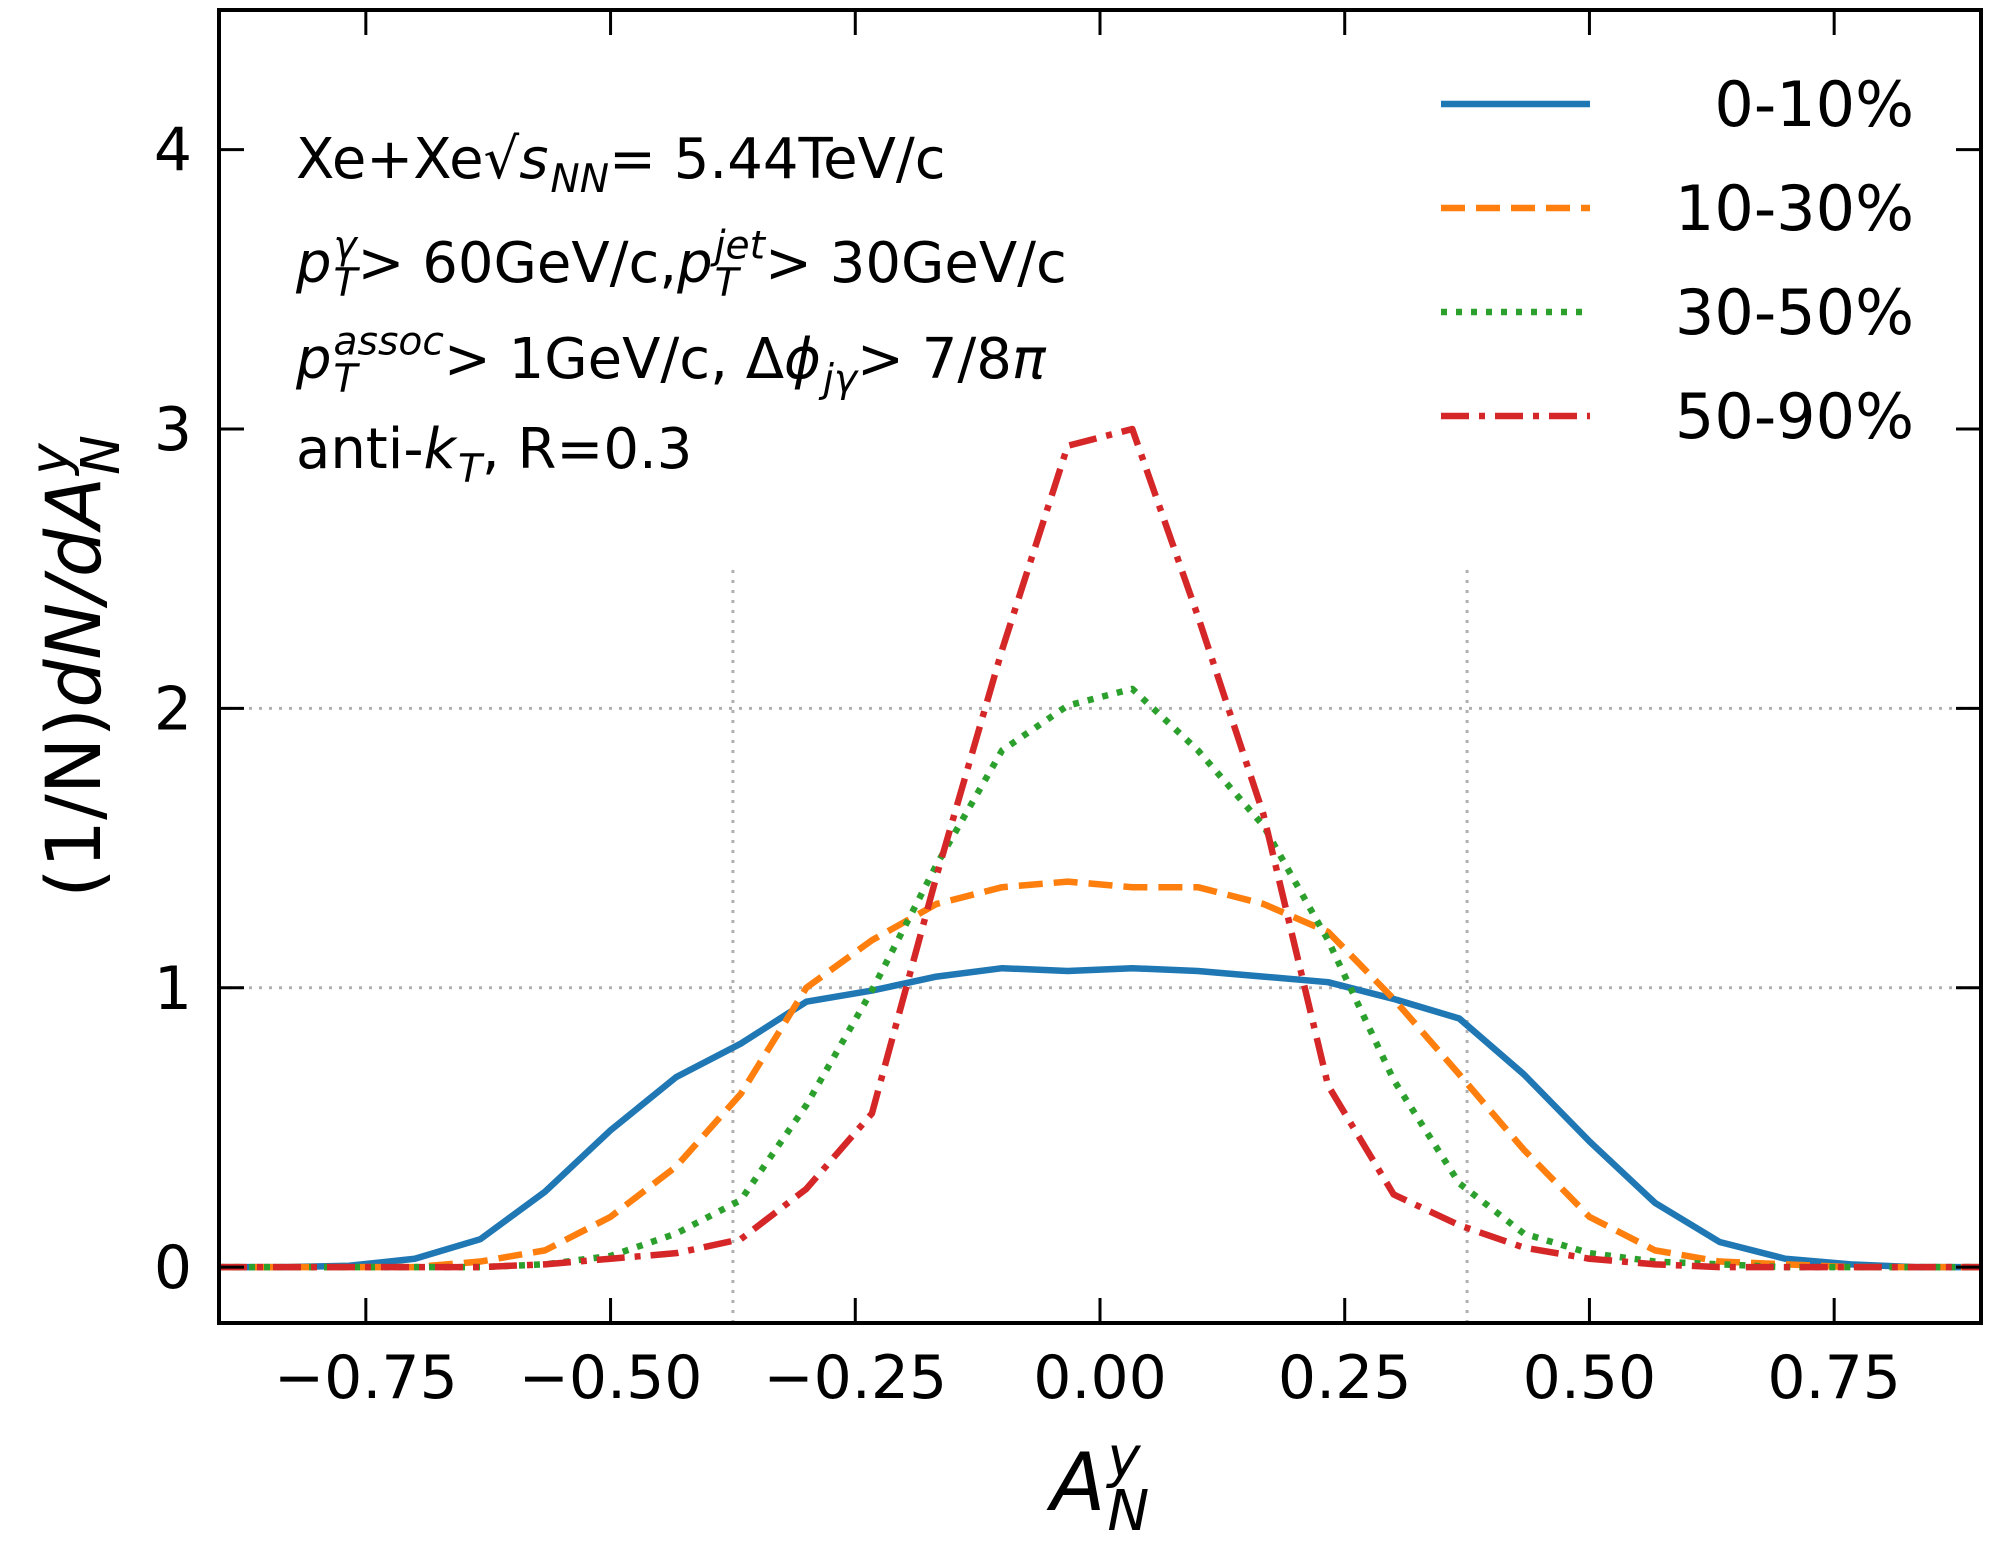 The height and width of the screenshot is (1554, 1992). I want to click on y-tick-label: 3, so click(173, 430).